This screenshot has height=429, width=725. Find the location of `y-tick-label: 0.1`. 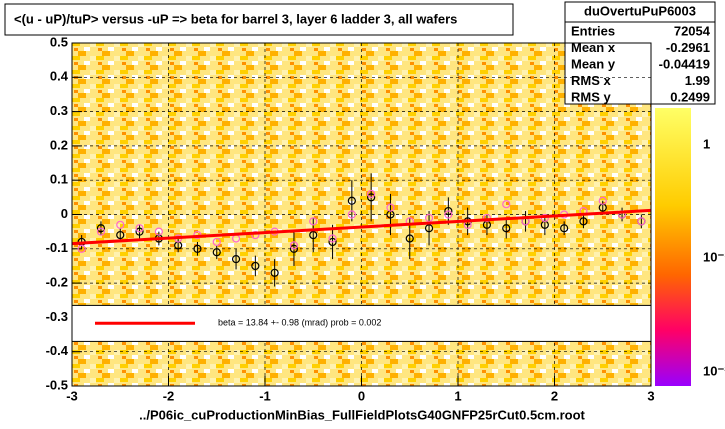

y-tick-label: 0.1 is located at coordinates (59, 179).